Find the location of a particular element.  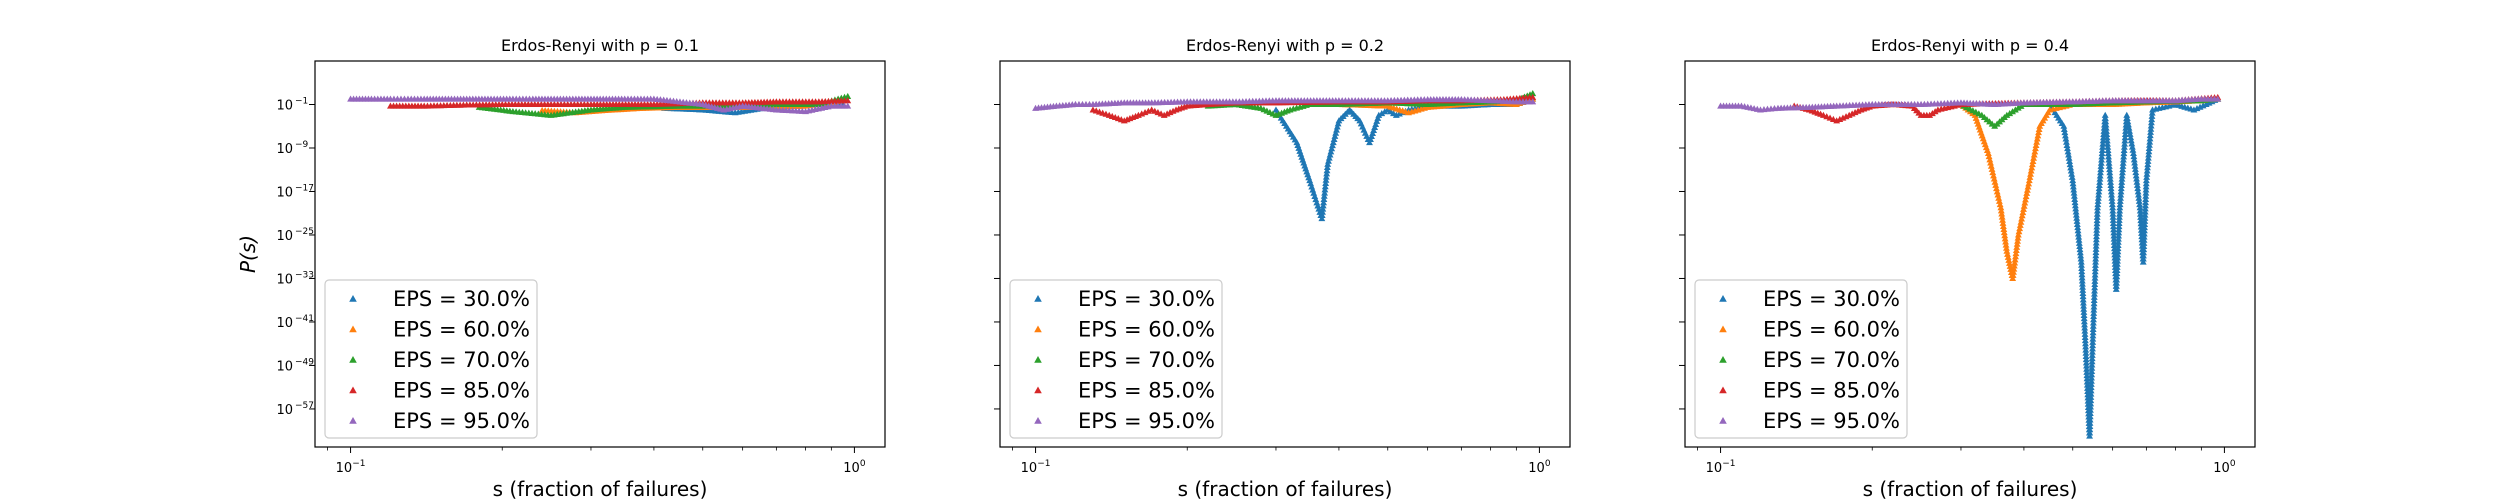

chart-title: Erdos-Renyi with p = 0.1 is located at coordinates (600, 45).